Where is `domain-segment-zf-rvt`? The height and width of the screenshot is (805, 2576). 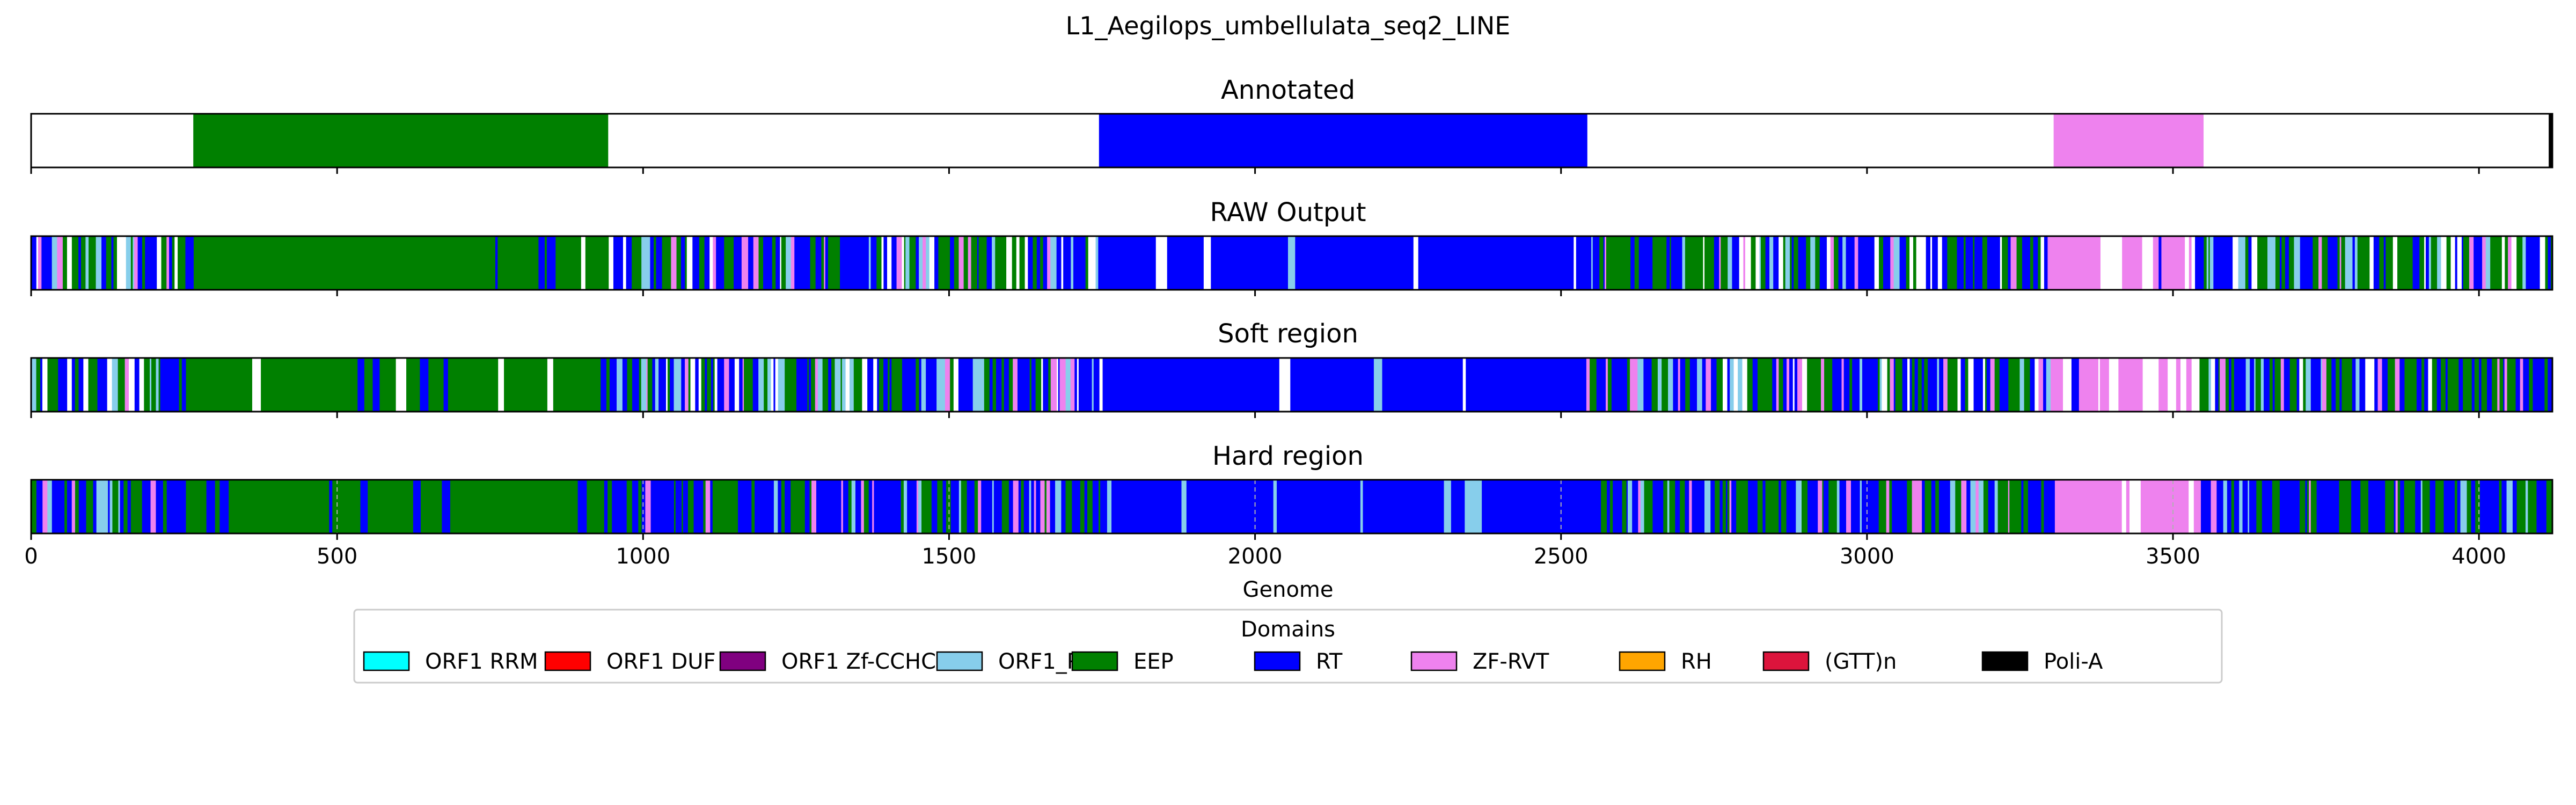
domain-segment-zf-rvt is located at coordinates (2128, 140).